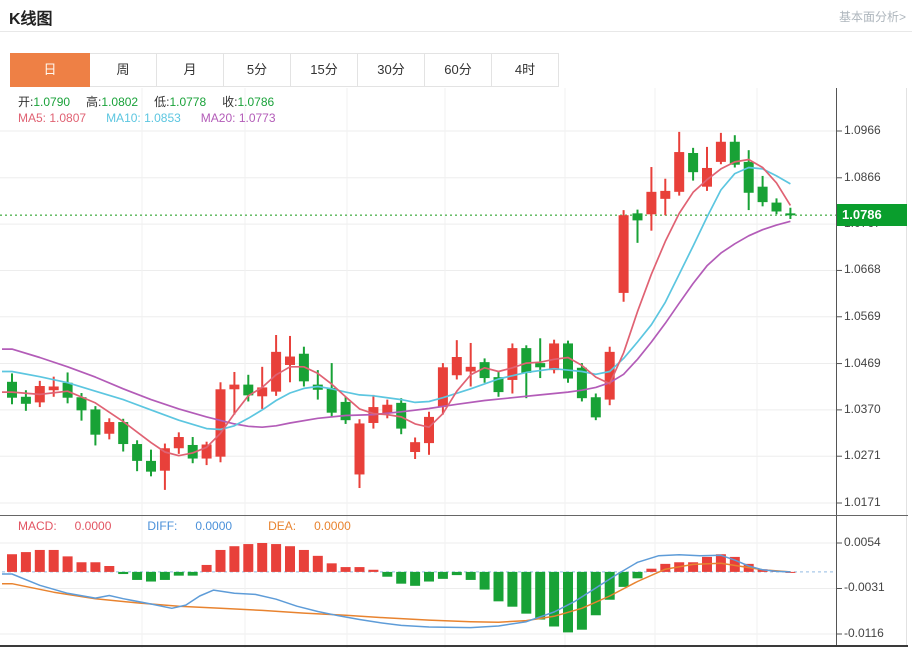 The height and width of the screenshot is (648, 912). What do you see at coordinates (120, 102) in the screenshot?
I see `high-value: 1.0802` at bounding box center [120, 102].